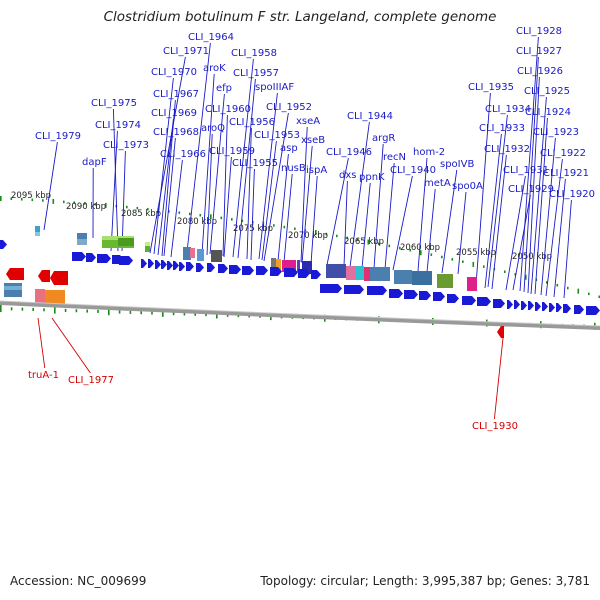 Image resolution: width=600 pixels, height=600 pixels. I want to click on gene-label: CLI_1922, so click(563, 153).